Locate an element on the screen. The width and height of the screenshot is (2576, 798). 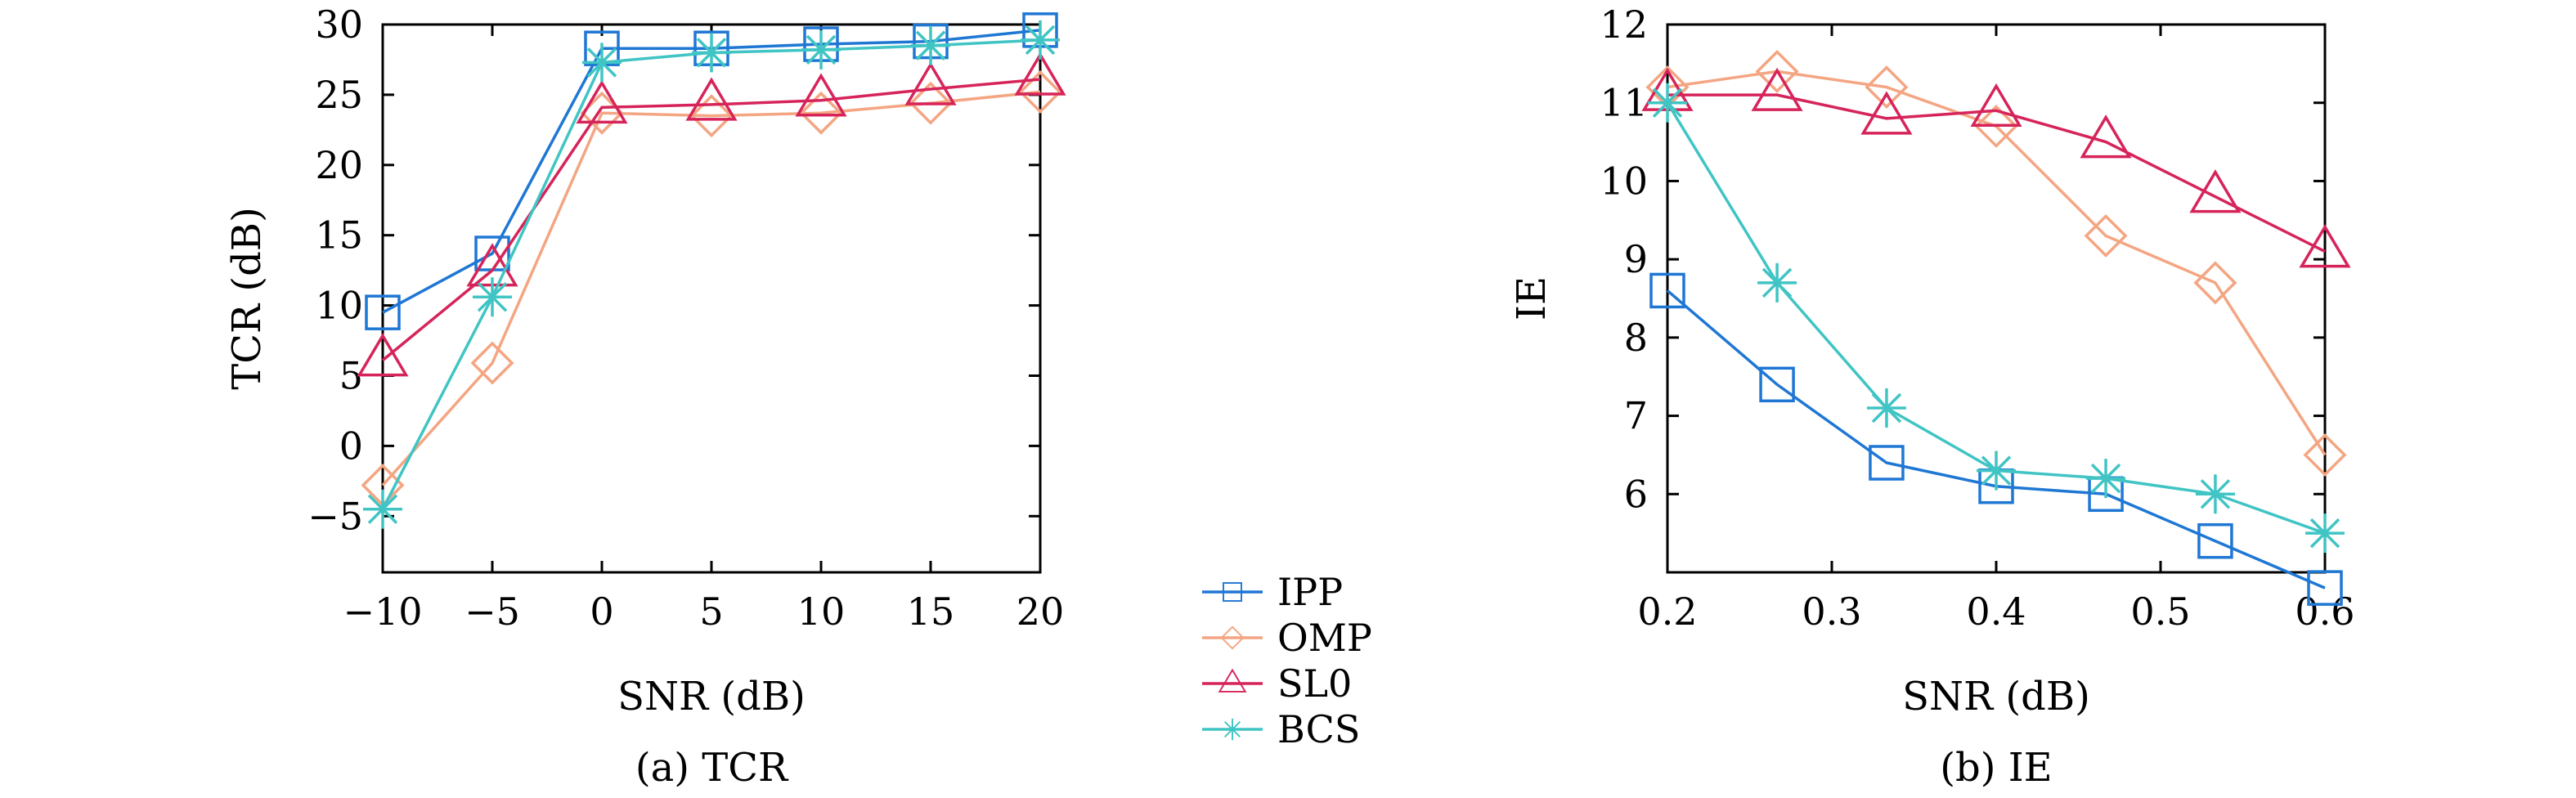
series-line-ipp is located at coordinates (1996, 439).